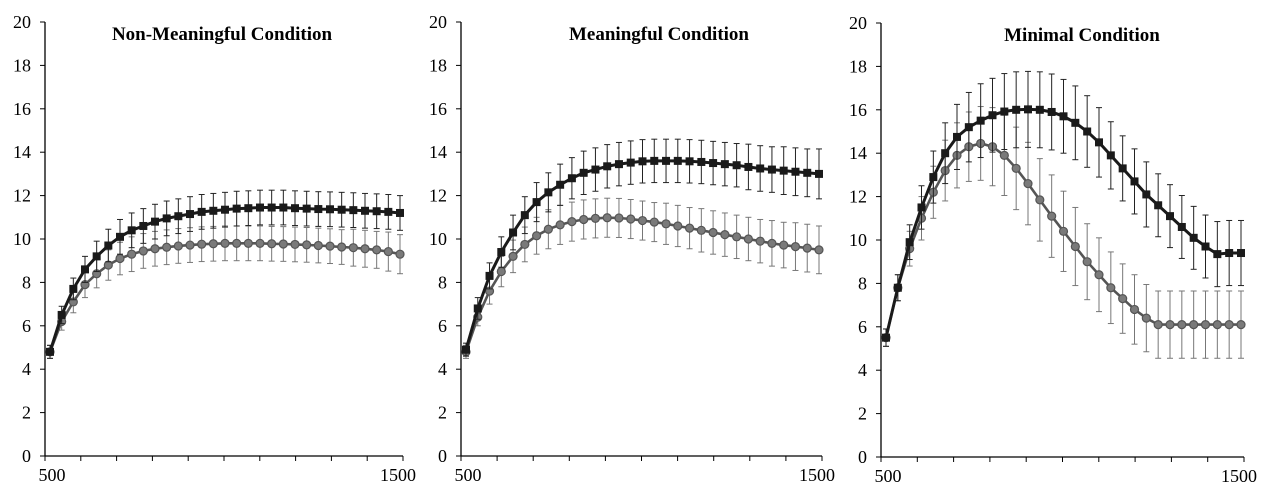 This screenshot has width=1266, height=489. Describe the element at coordinates (222, 34) in the screenshot. I see `panel-title: Non-Meaningful Condition` at that location.